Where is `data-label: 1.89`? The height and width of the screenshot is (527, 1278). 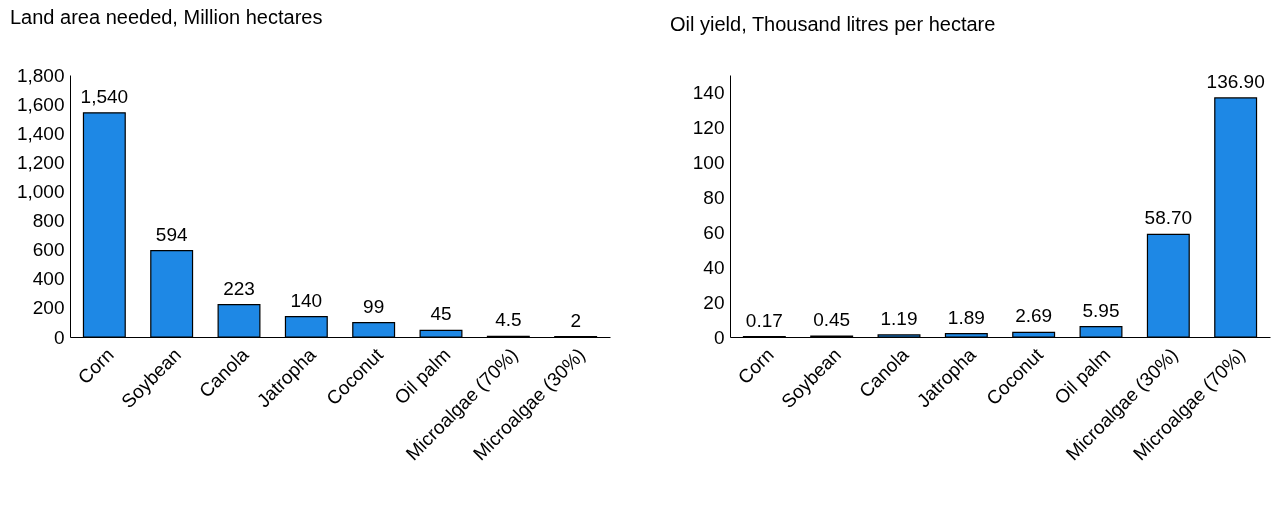
data-label: 1.89 is located at coordinates (966, 317).